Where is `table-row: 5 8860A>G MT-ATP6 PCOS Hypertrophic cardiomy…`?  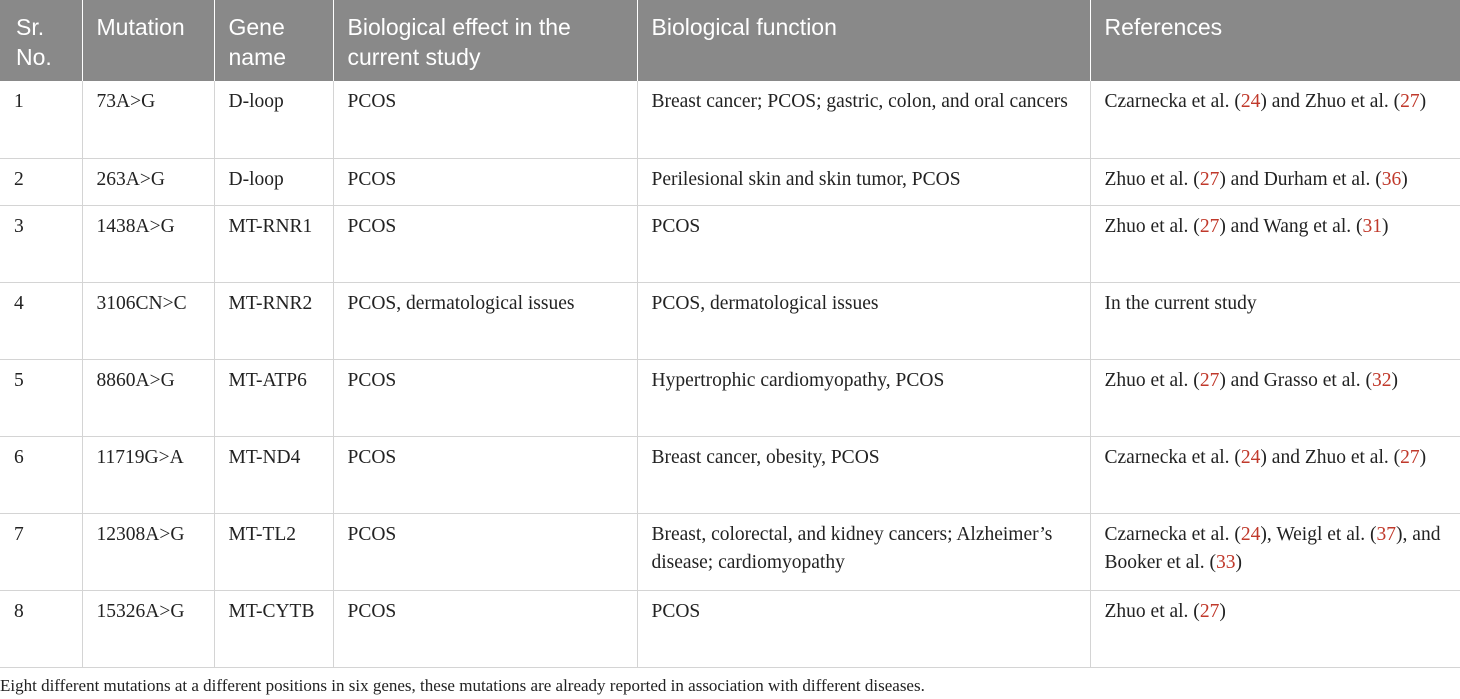
table-row: 5 8860A>G MT-ATP6 PCOS Hypertrophic cardiomy… is located at coordinates (730, 398).